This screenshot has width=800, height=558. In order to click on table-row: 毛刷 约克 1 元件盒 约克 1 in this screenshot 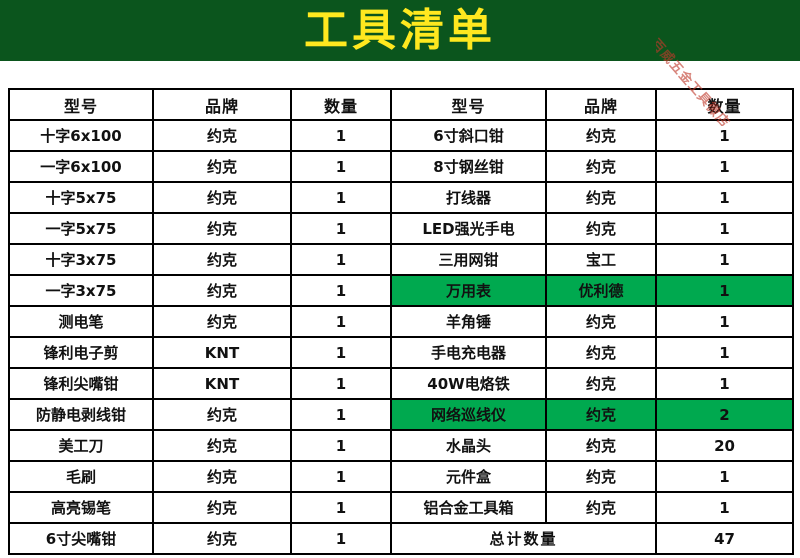, I will do `click(401, 476)`.